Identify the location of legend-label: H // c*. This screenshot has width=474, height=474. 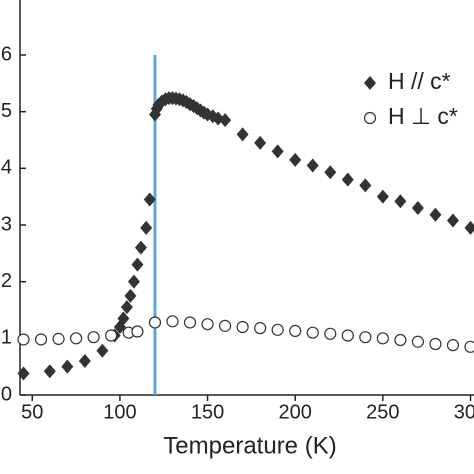
(419, 81).